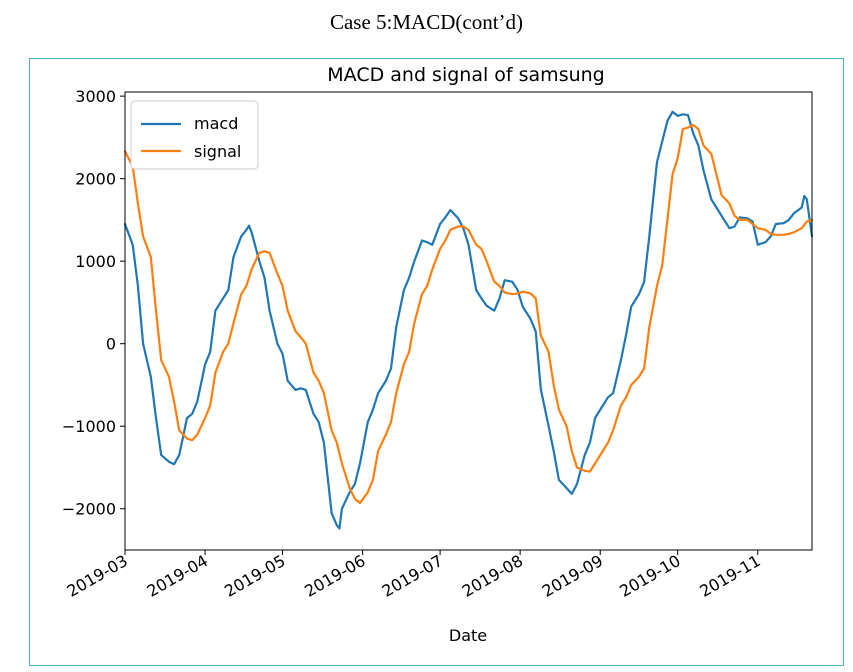 The height and width of the screenshot is (672, 853). What do you see at coordinates (95, 261) in the screenshot?
I see `y-tick-label: 1000` at bounding box center [95, 261].